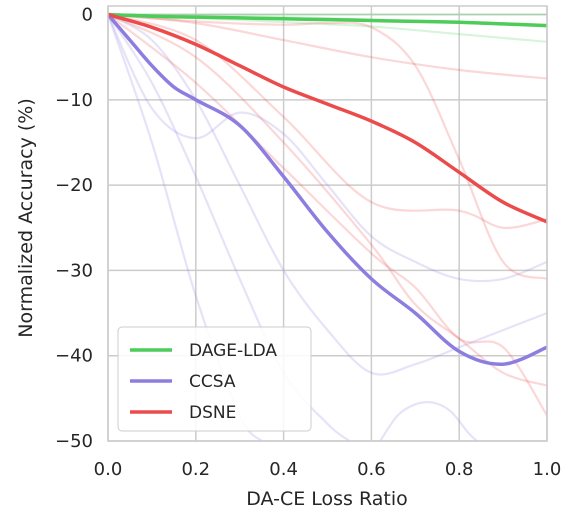  I want to click on y-tick-label: 0, so click(87, 15).